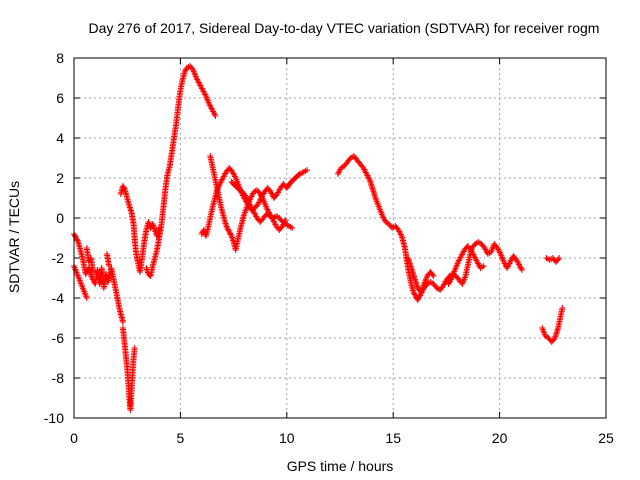 Image resolution: width=640 pixels, height=480 pixels. Describe the element at coordinates (60, 178) in the screenshot. I see `y-tick-label: 2` at that location.